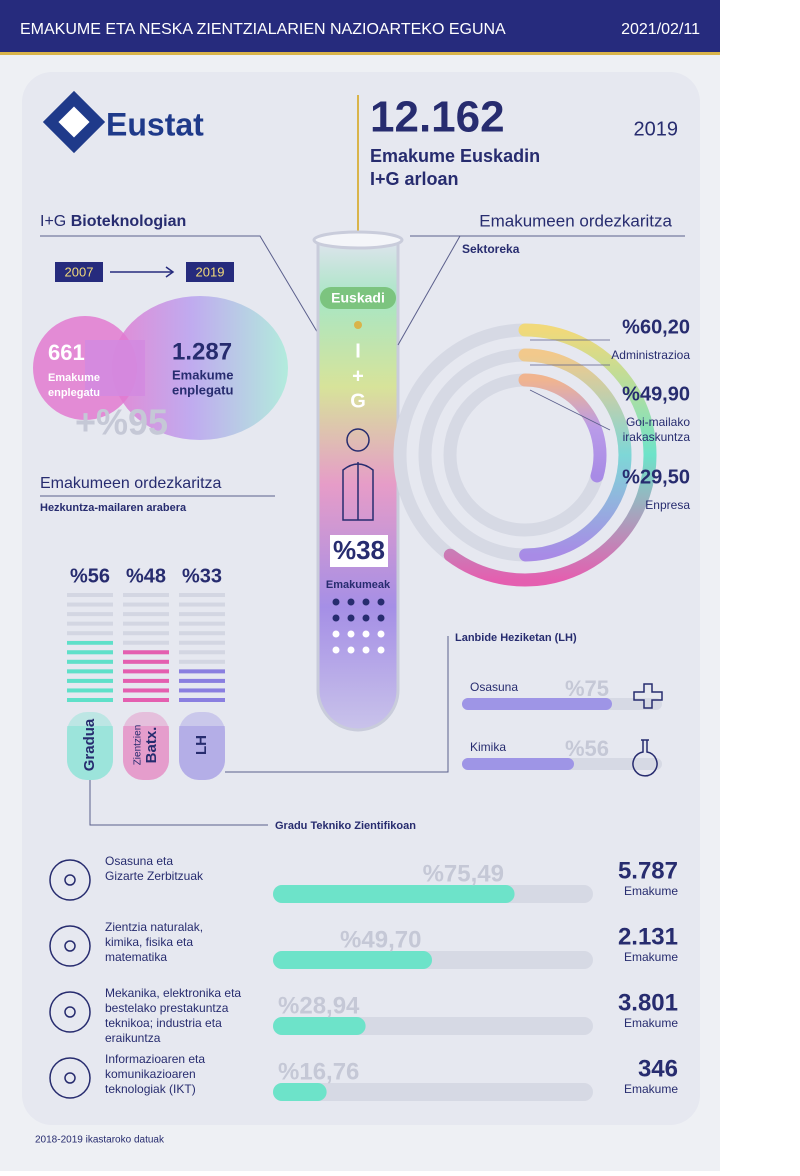  Describe the element at coordinates (121, 422) in the screenshot. I see `growth: +%95` at that location.